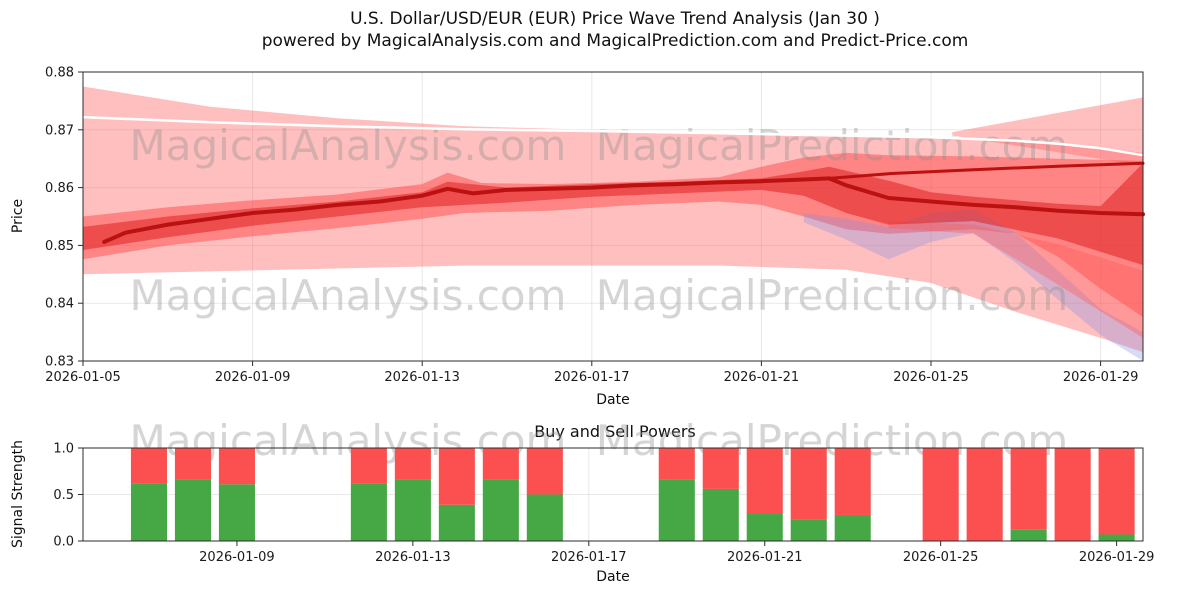 The height and width of the screenshot is (600, 1200). What do you see at coordinates (931, 377) in the screenshot?
I see `price-xtick-label: 2026-01-25` at bounding box center [931, 377].